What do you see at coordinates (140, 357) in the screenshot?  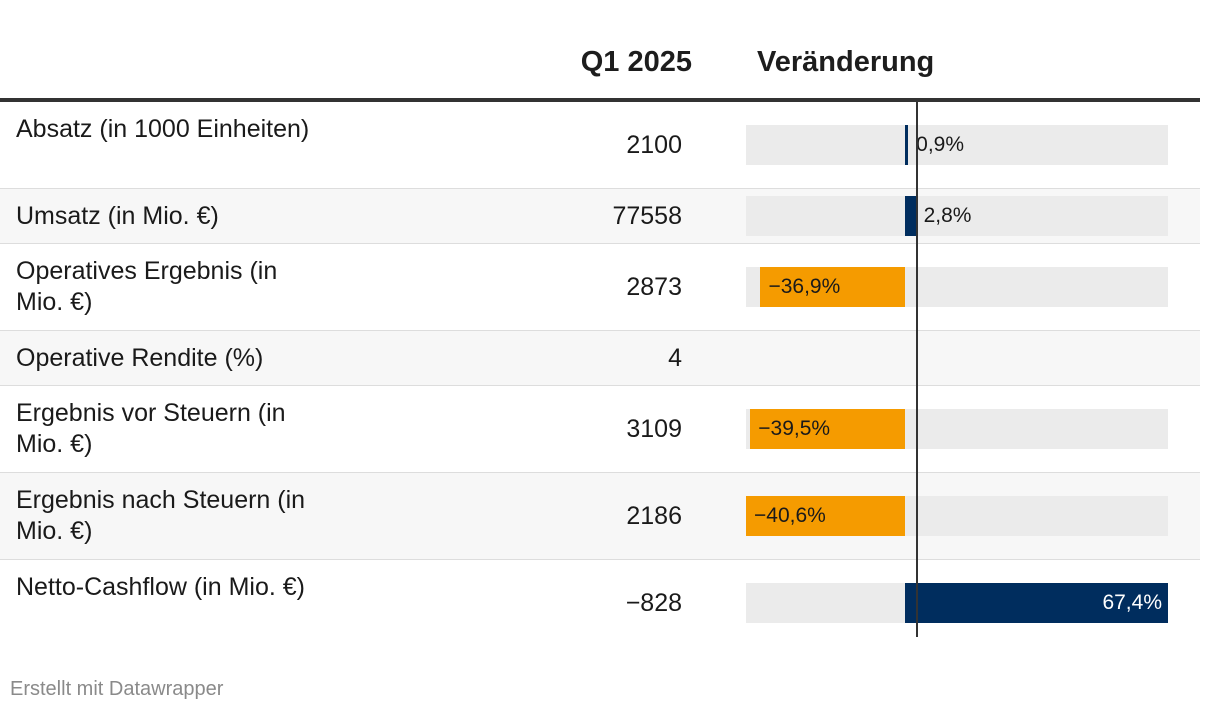 I see `row-label: Operative Rendite (%)` at bounding box center [140, 357].